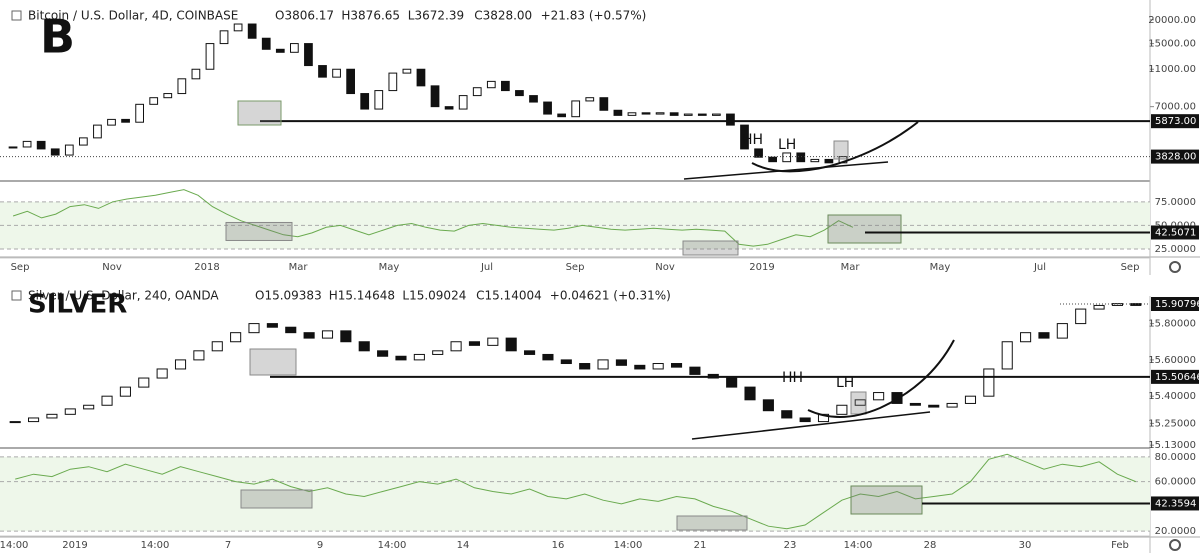  I want to click on time-label: 21, so click(700, 545).